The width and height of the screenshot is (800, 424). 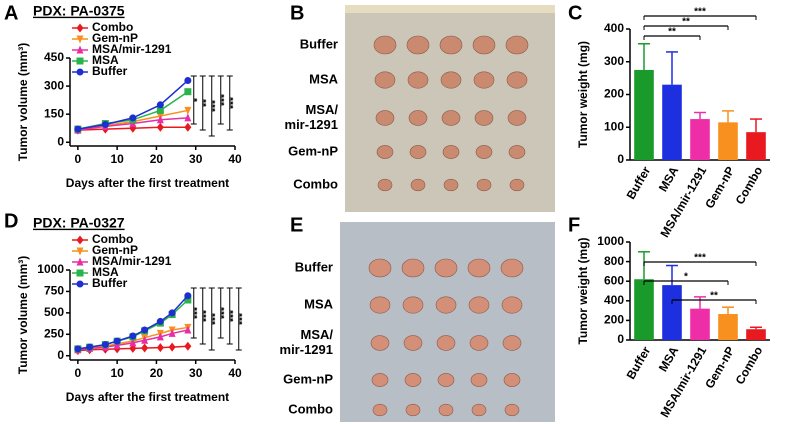 I want to click on y-tick-label: 400, so click(x=614, y=28).